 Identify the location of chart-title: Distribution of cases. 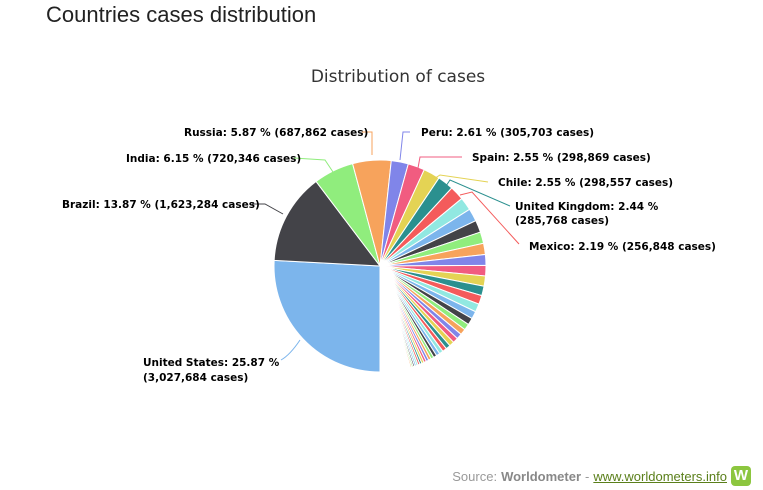
(398, 77).